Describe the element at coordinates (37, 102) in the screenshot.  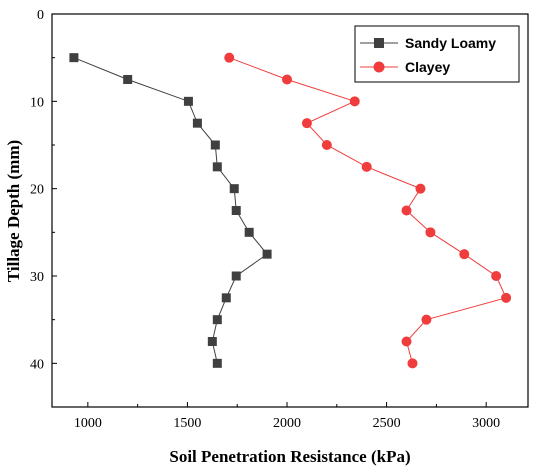
I see `y-tick-label: 10` at that location.